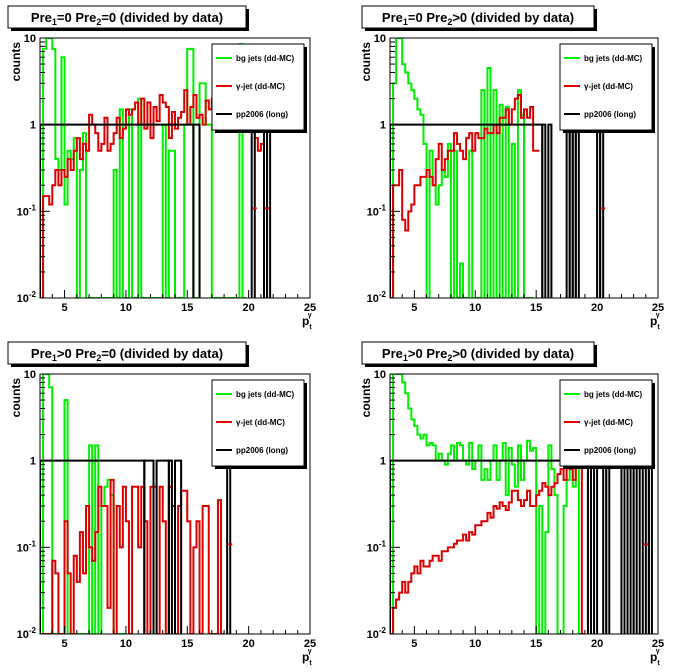 The image size is (696, 672). What do you see at coordinates (414, 644) in the screenshot?
I see `x-tick-label: 5` at bounding box center [414, 644].